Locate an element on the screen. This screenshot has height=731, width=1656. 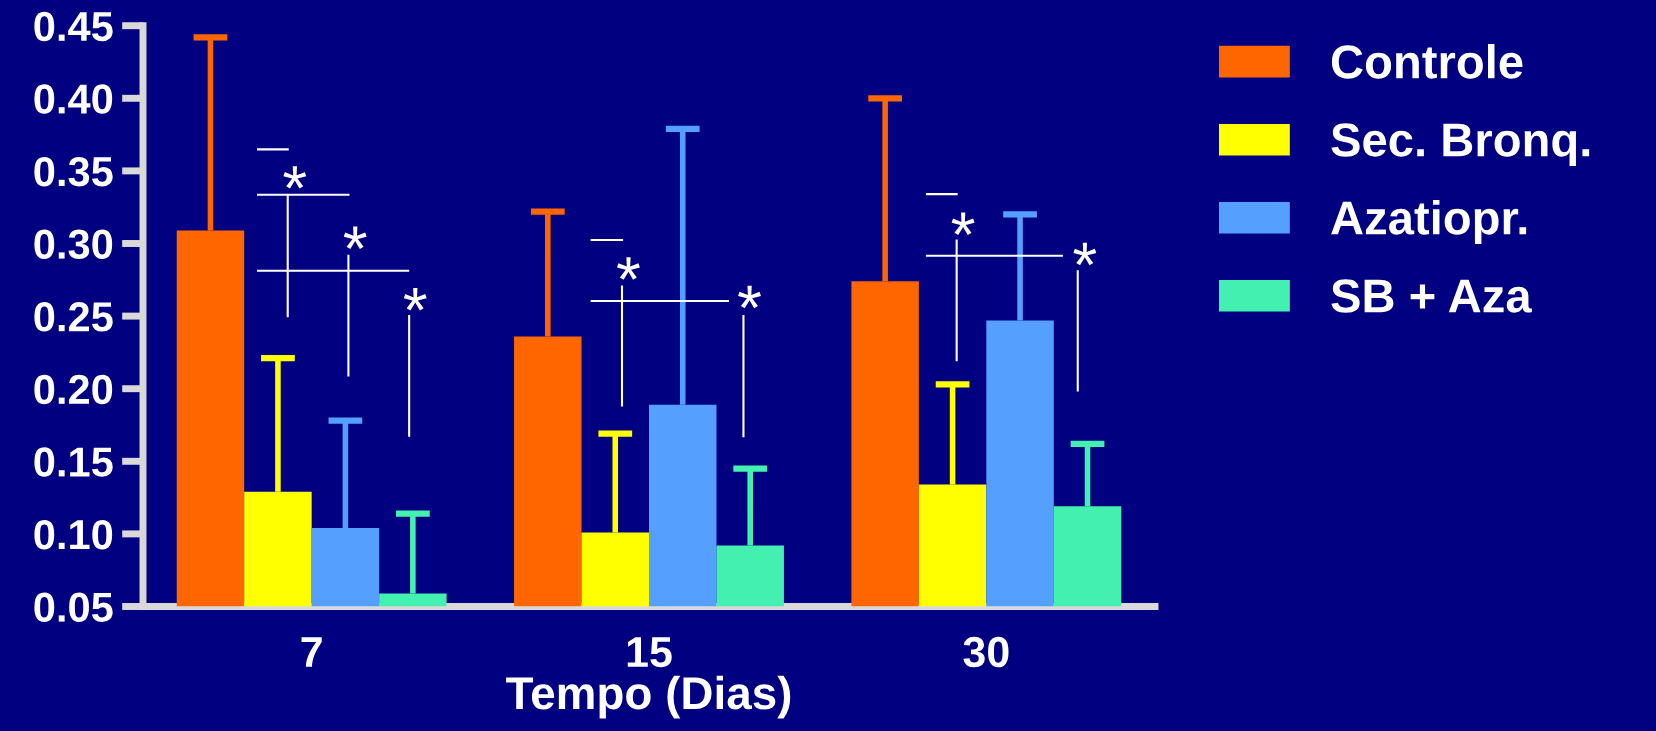
legend-label: Sec. Bronq. is located at coordinates (1460, 145).